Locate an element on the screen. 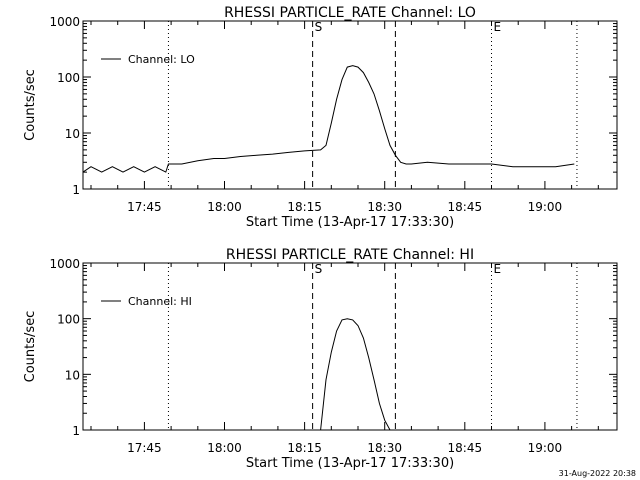 This screenshot has height=480, width=640. series-line is located at coordinates (355, 374).